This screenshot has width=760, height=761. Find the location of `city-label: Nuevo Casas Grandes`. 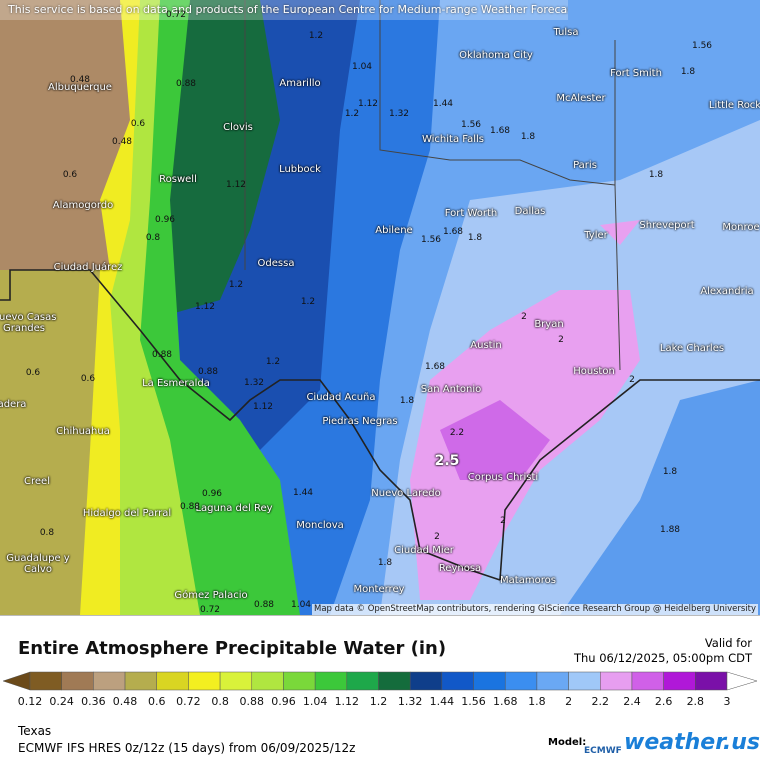

city-label: Nuevo Casas Grandes is located at coordinates (28, 323).